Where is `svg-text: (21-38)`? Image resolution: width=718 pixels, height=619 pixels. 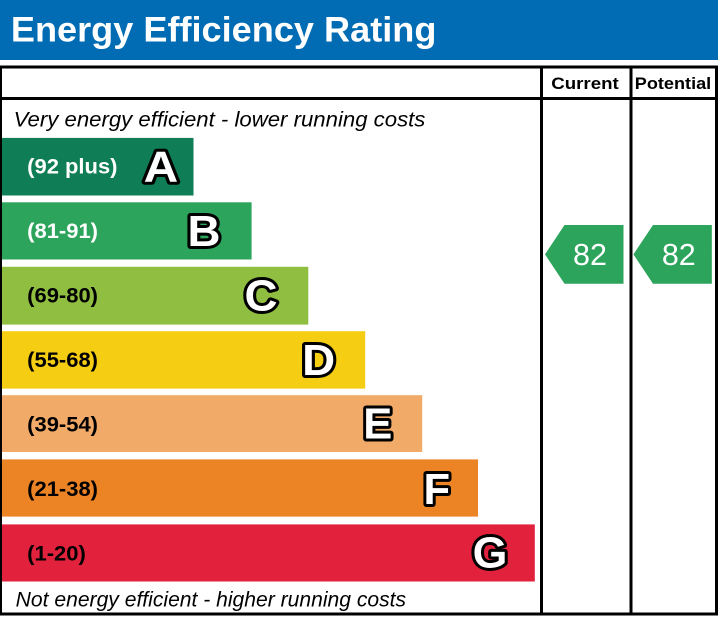
svg-text: (21-38) is located at coordinates (62, 489).